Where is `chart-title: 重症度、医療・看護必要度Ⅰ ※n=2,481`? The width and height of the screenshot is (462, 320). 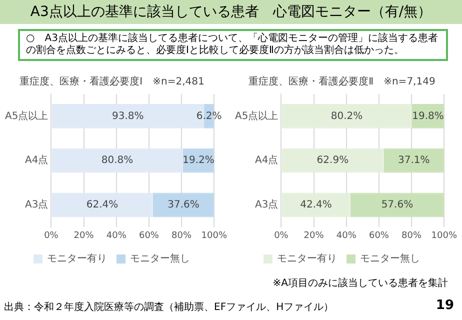
chart-title: 重症度、医療・看護必要度Ⅰ ※n=2,481 is located at coordinates (112, 82).